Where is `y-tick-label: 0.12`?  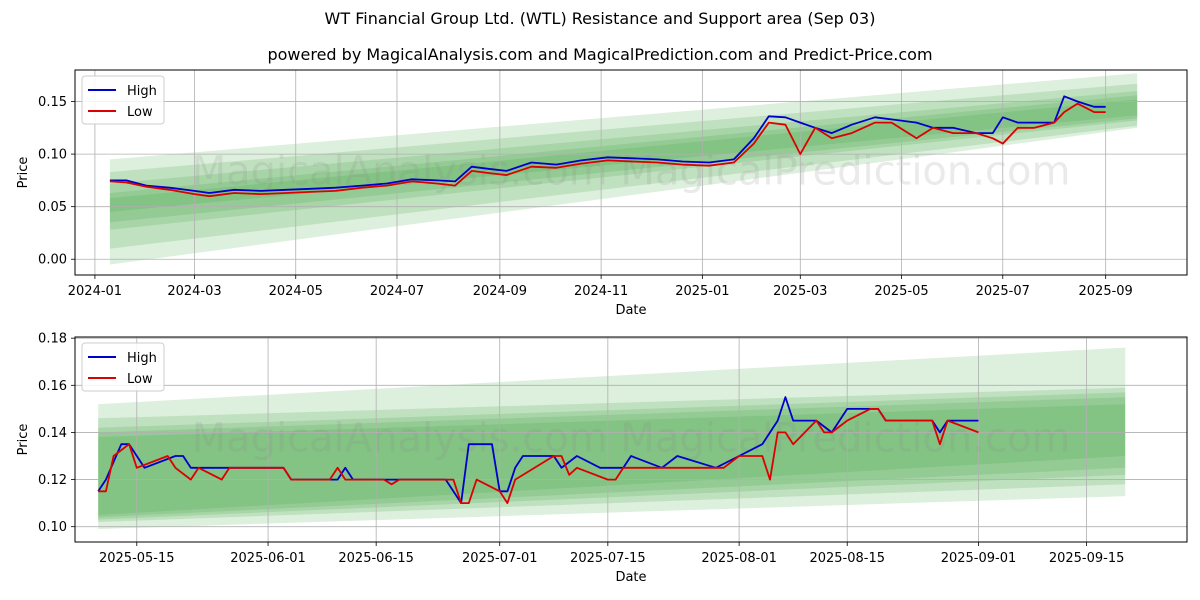 y-tick-label: 0.12 is located at coordinates (52, 480).